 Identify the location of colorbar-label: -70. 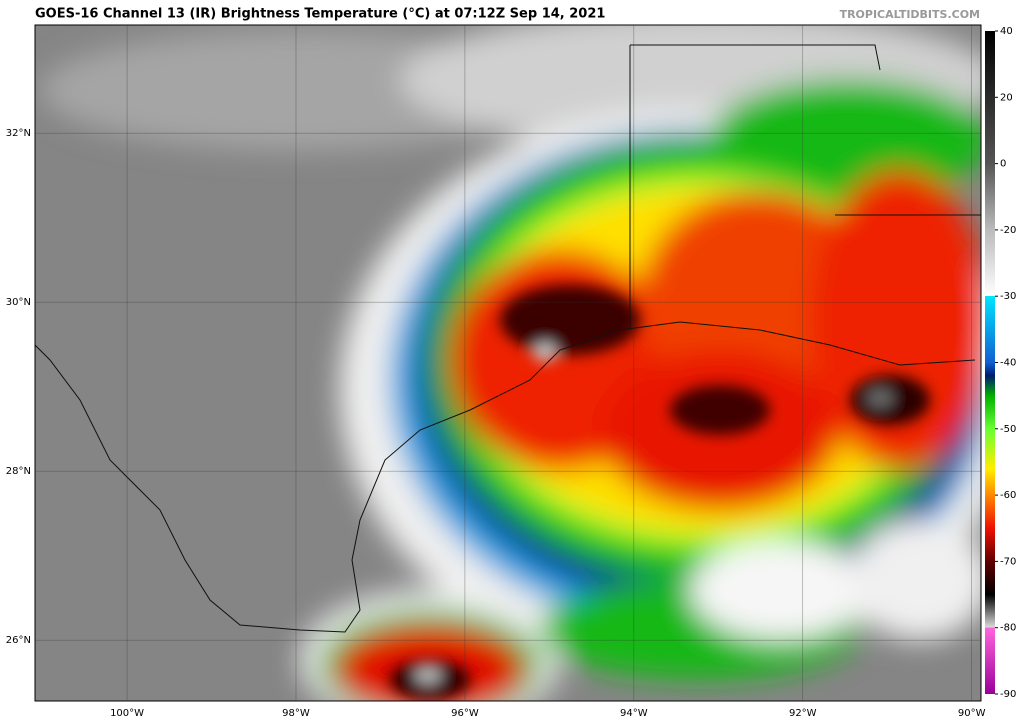
(1008, 561).